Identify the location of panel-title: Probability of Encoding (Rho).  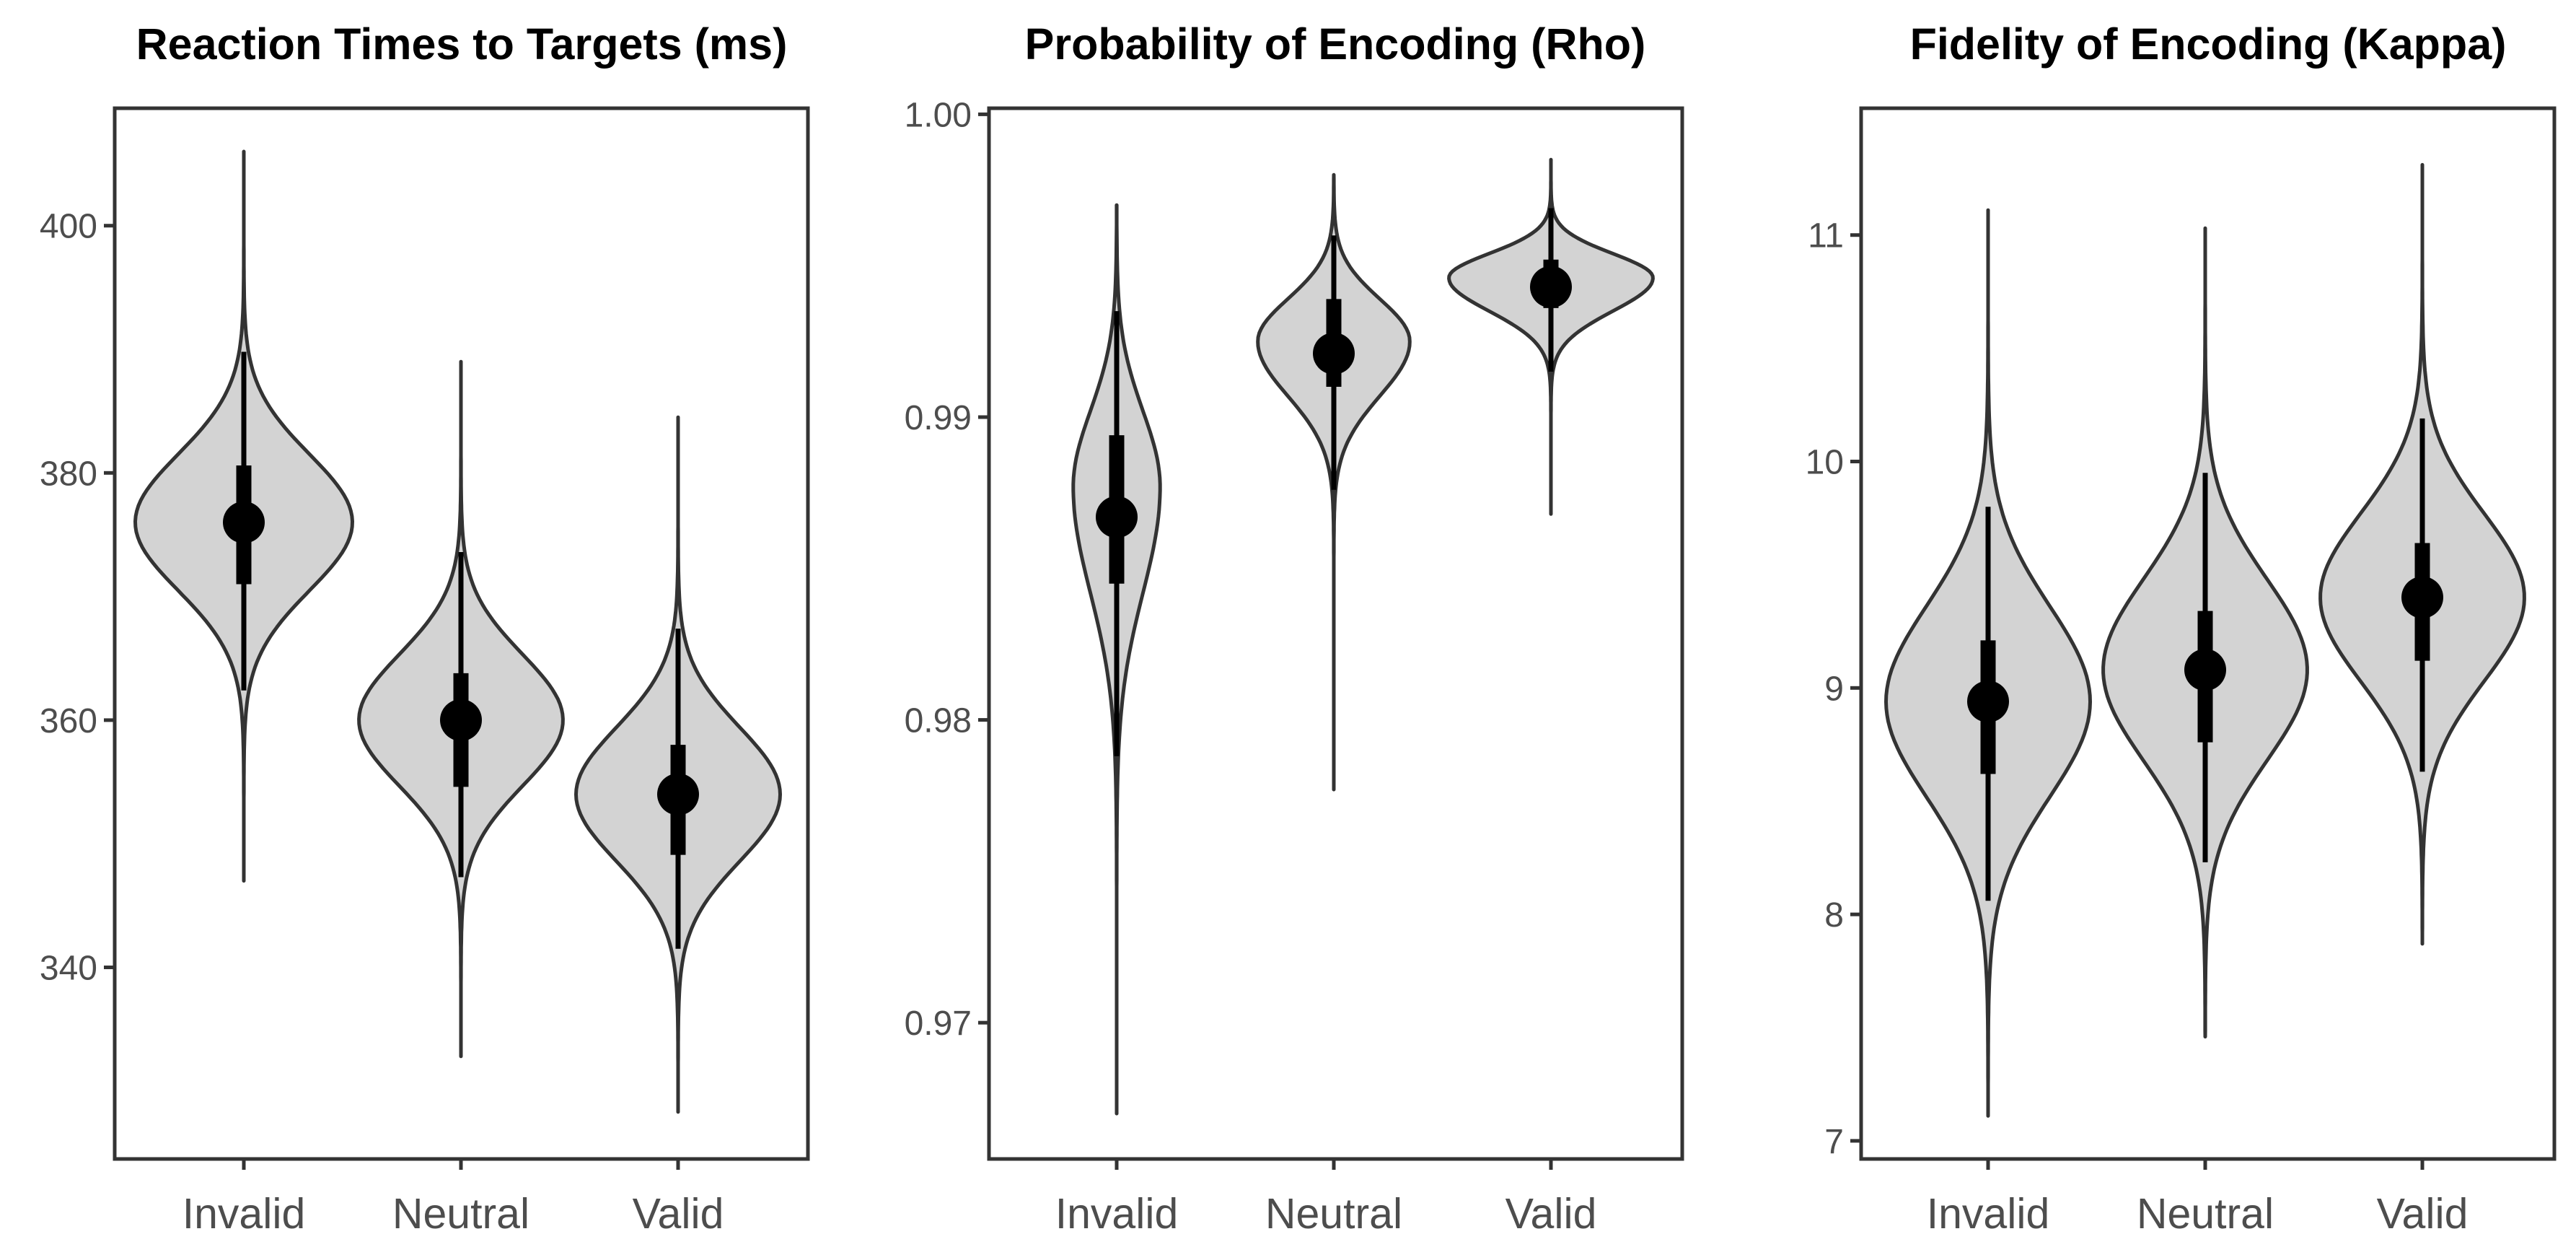
(1335, 44).